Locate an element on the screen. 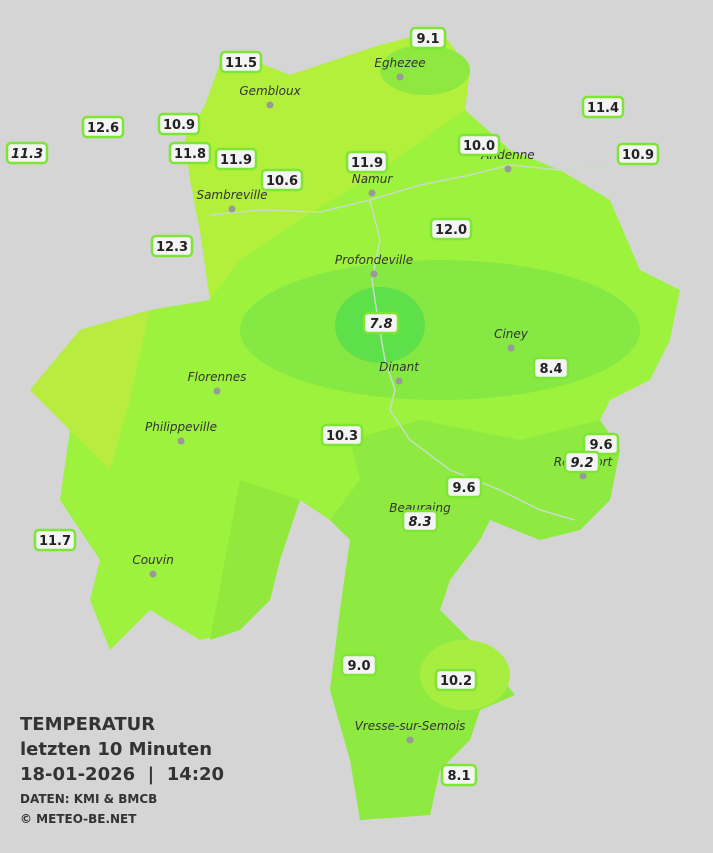 This screenshot has height=853, width=713. town-label: Florennes is located at coordinates (217, 377).